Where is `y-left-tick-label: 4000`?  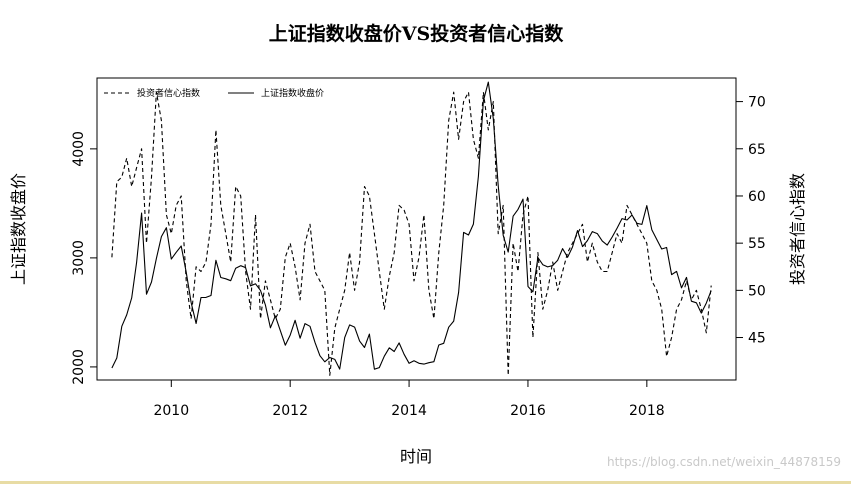
y-left-tick-label: 4000 is located at coordinates (79, 149).